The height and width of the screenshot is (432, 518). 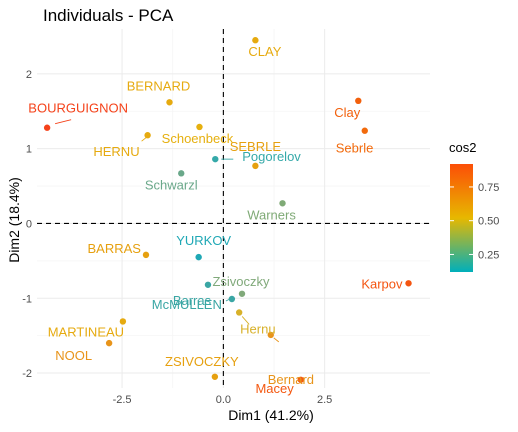 I want to click on legend-title: cos2, so click(x=462, y=147).